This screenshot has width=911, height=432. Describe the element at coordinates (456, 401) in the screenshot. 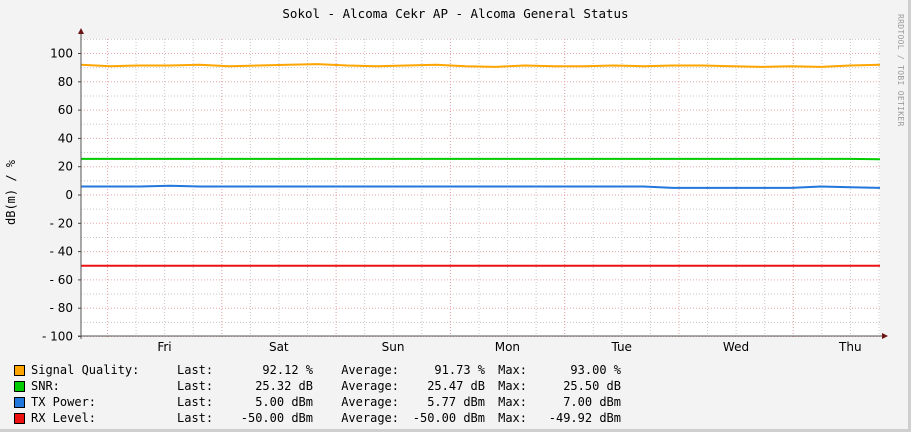

I see `legend-avg-value: 5.77 dBm` at that location.